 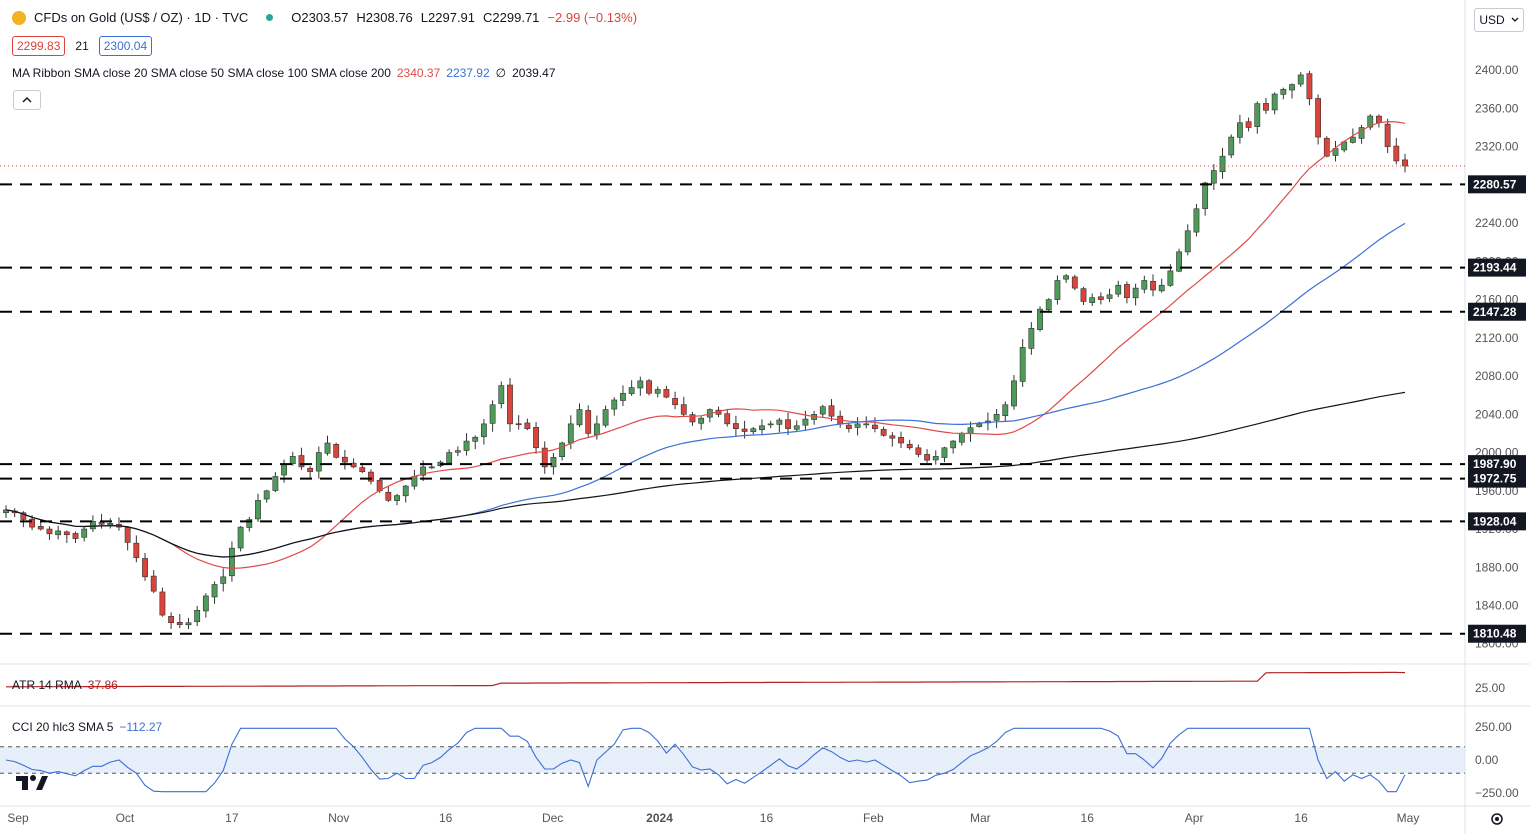 What do you see at coordinates (32, 782) in the screenshot?
I see `tradingview-logo-icon` at bounding box center [32, 782].